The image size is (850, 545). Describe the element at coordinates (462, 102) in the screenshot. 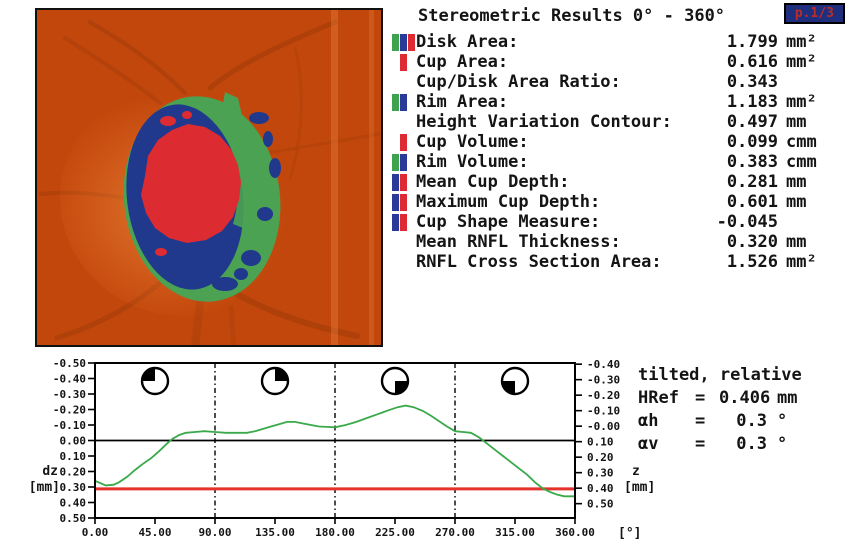

I see `stat-label: Rim Area:` at that location.